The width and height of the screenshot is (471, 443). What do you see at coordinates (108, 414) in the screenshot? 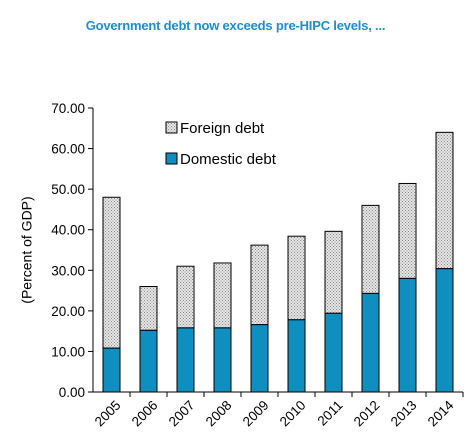
I see `x-tick-label: 2005` at bounding box center [108, 414].